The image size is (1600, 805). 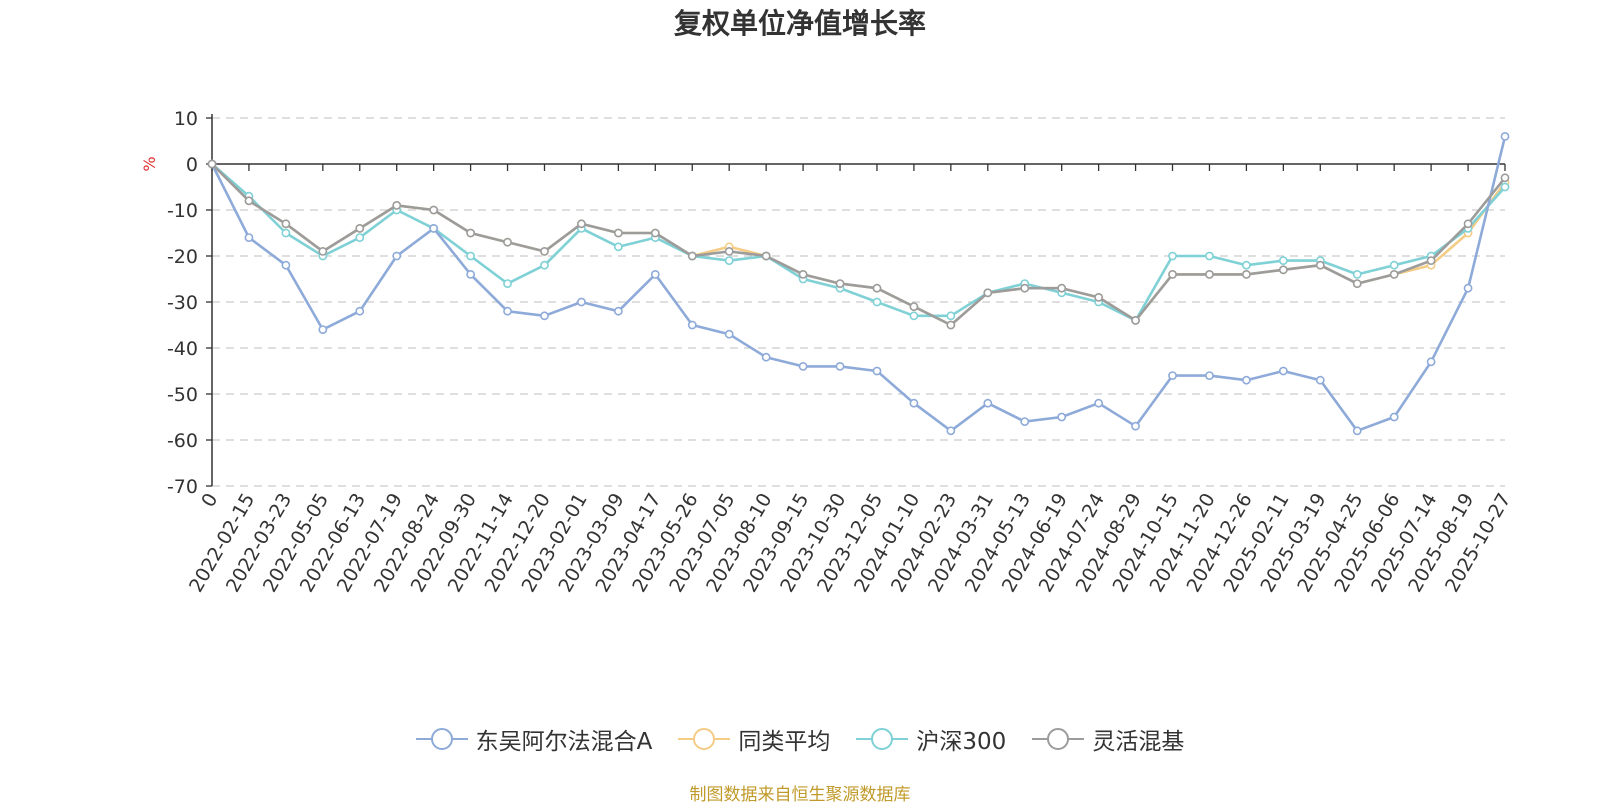 What do you see at coordinates (186, 119) in the screenshot?
I see `y-tick-label: 10` at bounding box center [186, 119].